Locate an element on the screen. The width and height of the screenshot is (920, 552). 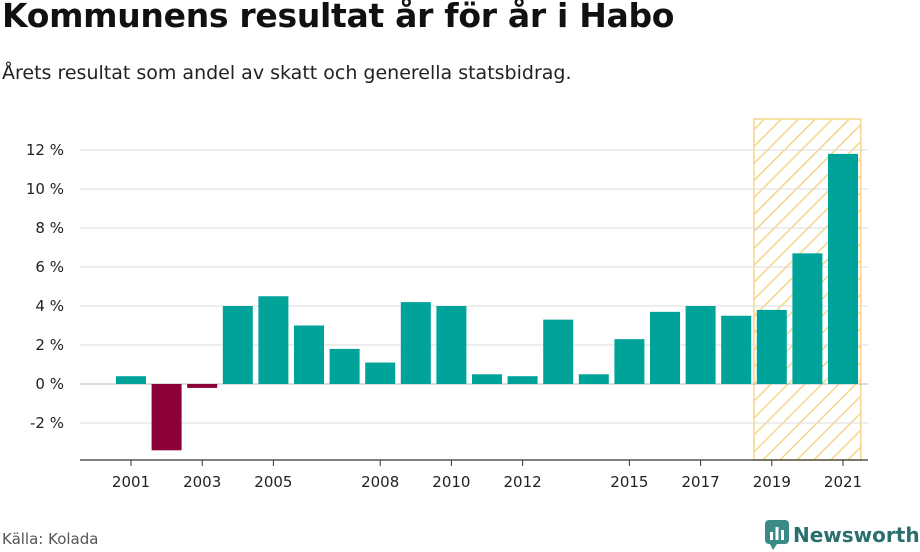
bar-2011 is located at coordinates (487, 379).